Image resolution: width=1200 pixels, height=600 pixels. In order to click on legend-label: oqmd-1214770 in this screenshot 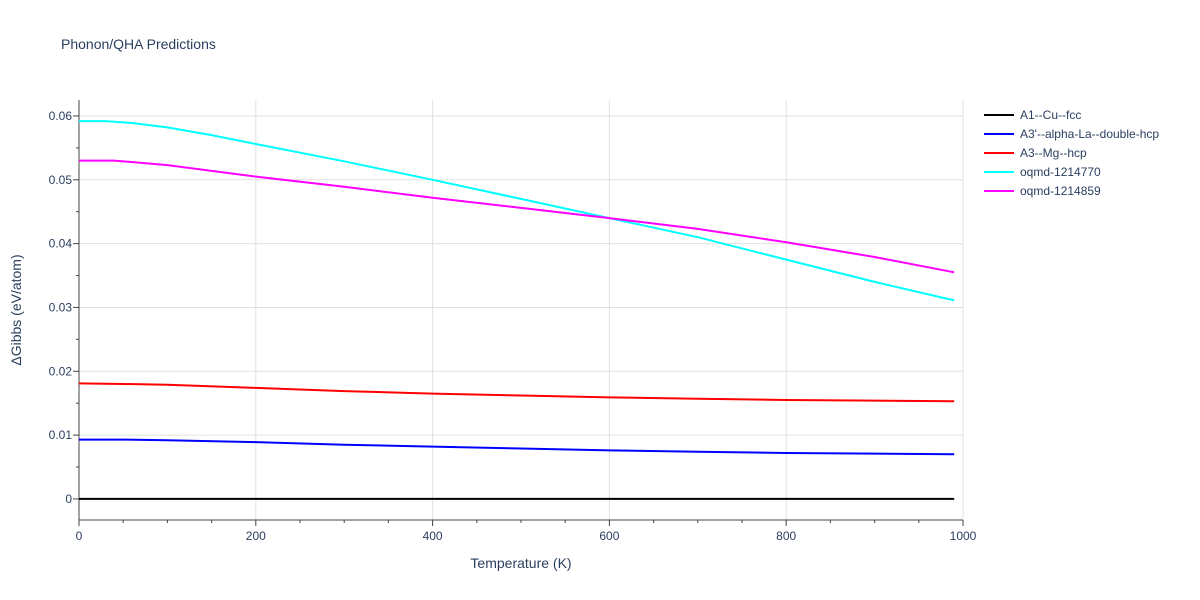, I will do `click(1060, 171)`.